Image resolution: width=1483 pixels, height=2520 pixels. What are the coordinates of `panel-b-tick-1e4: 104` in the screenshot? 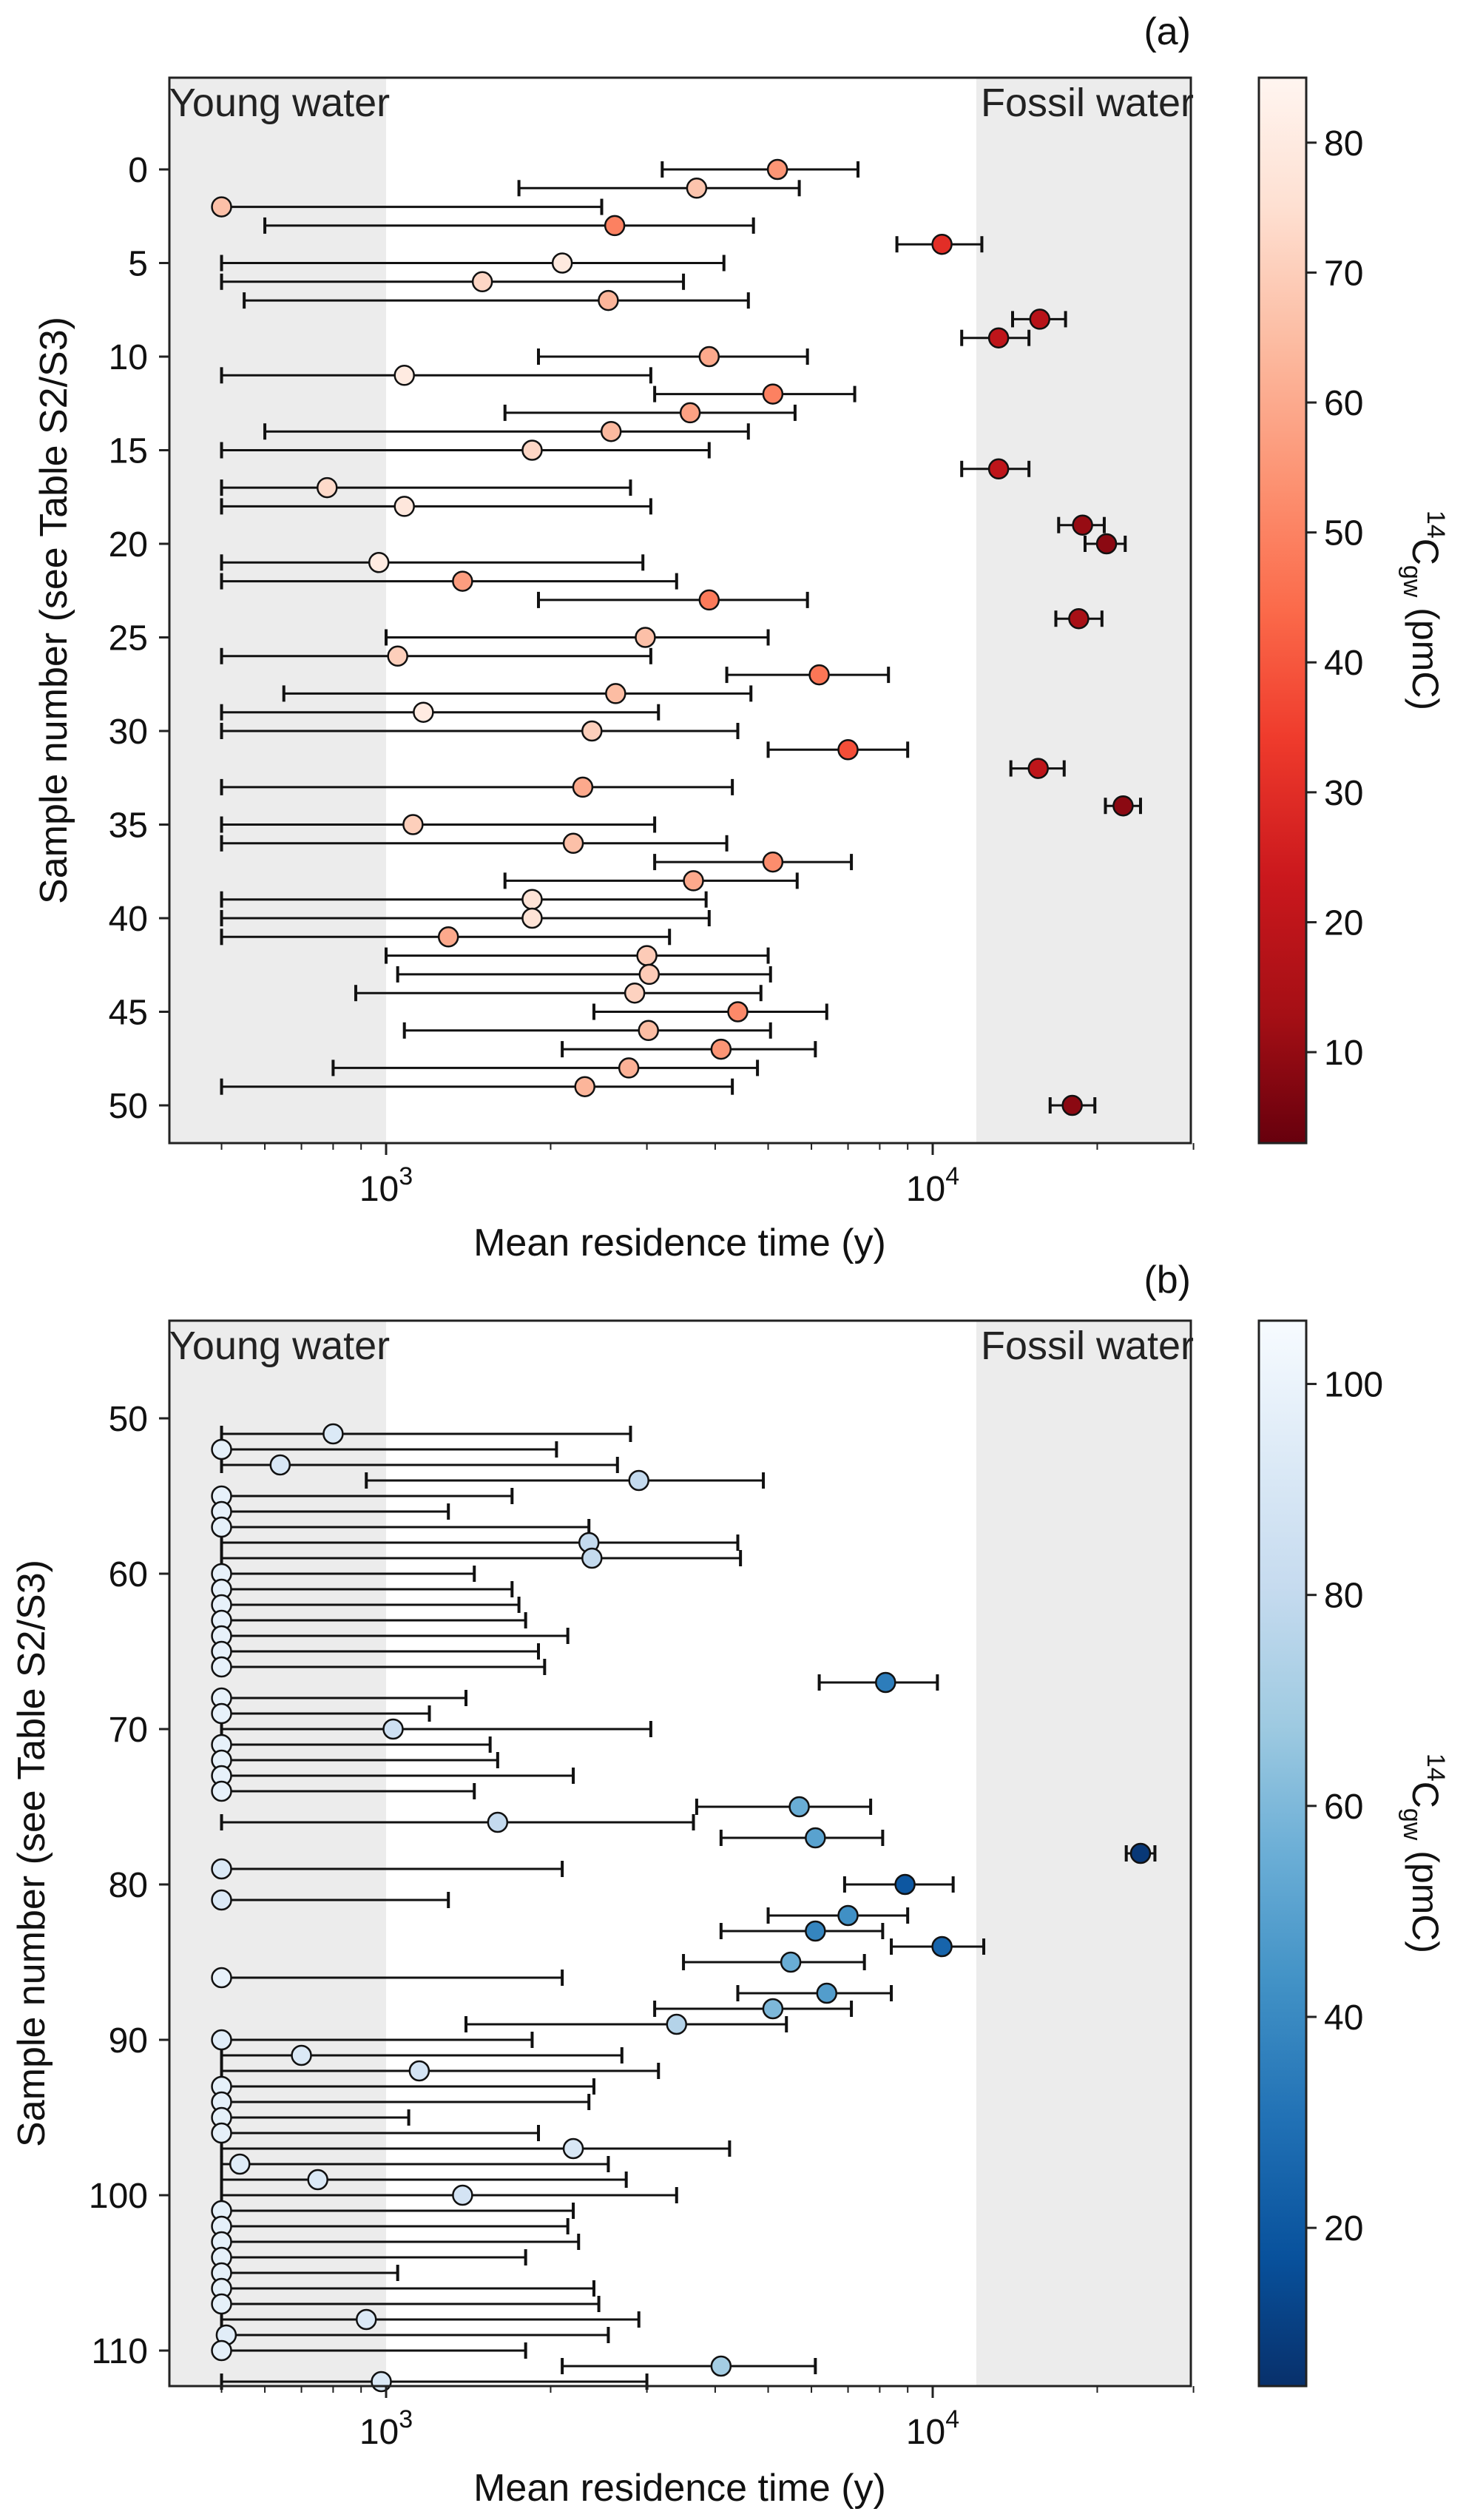 It's located at (933, 2428).